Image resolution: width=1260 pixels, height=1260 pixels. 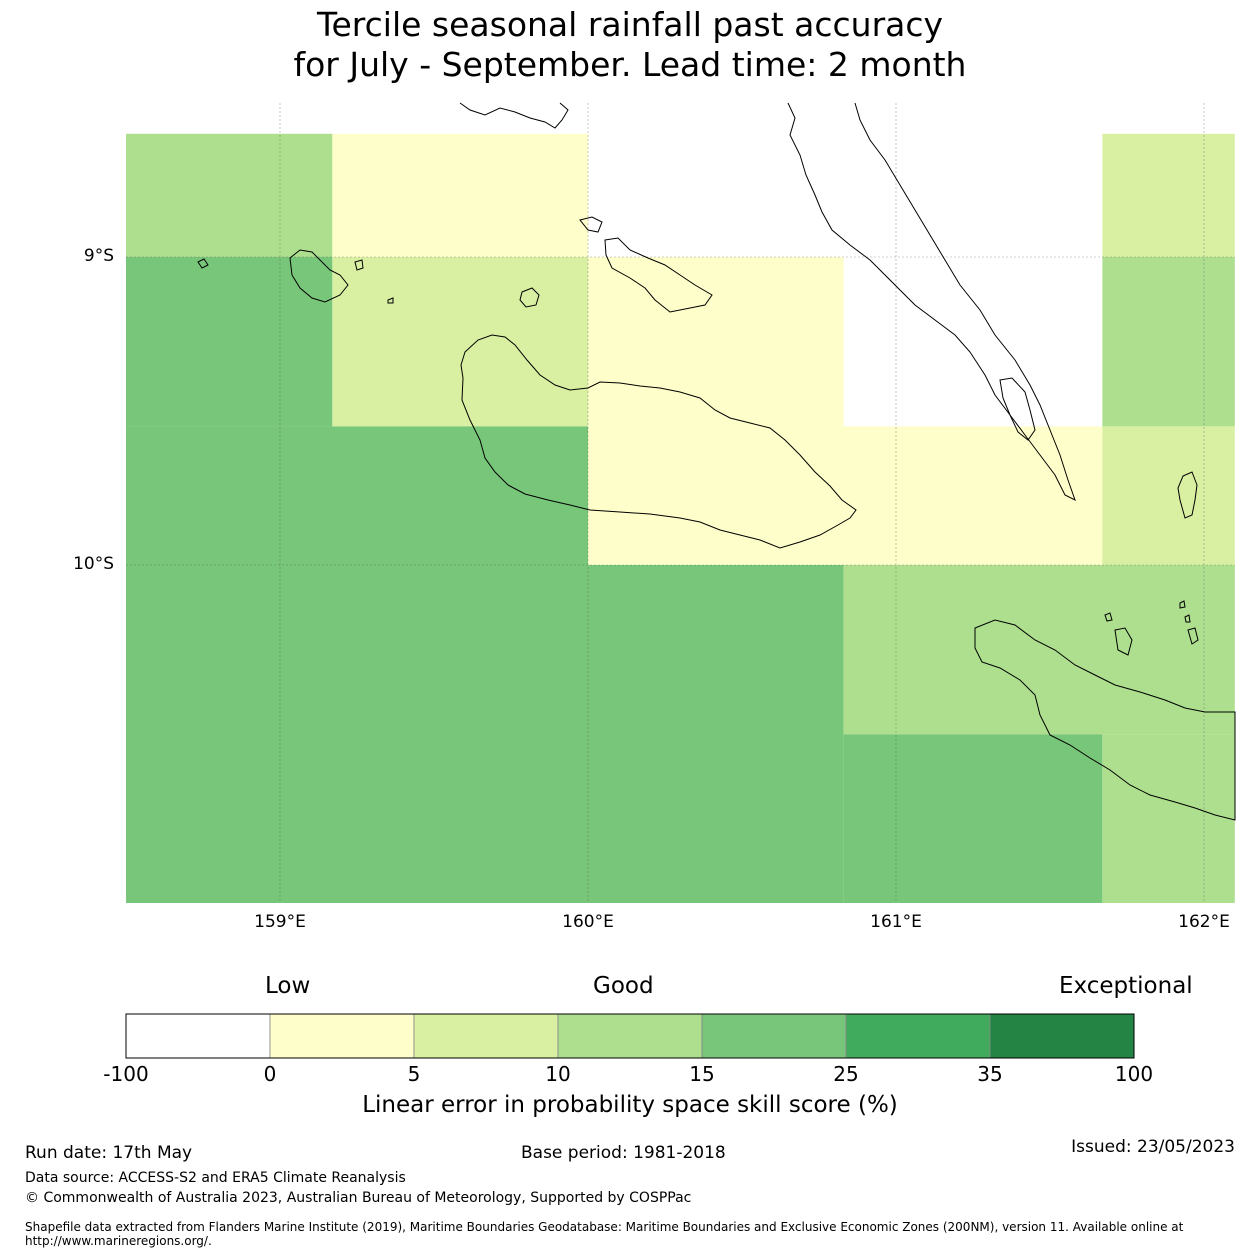 What do you see at coordinates (623, 1153) in the screenshot?
I see `base-period: Base period: 1981-2018` at bounding box center [623, 1153].